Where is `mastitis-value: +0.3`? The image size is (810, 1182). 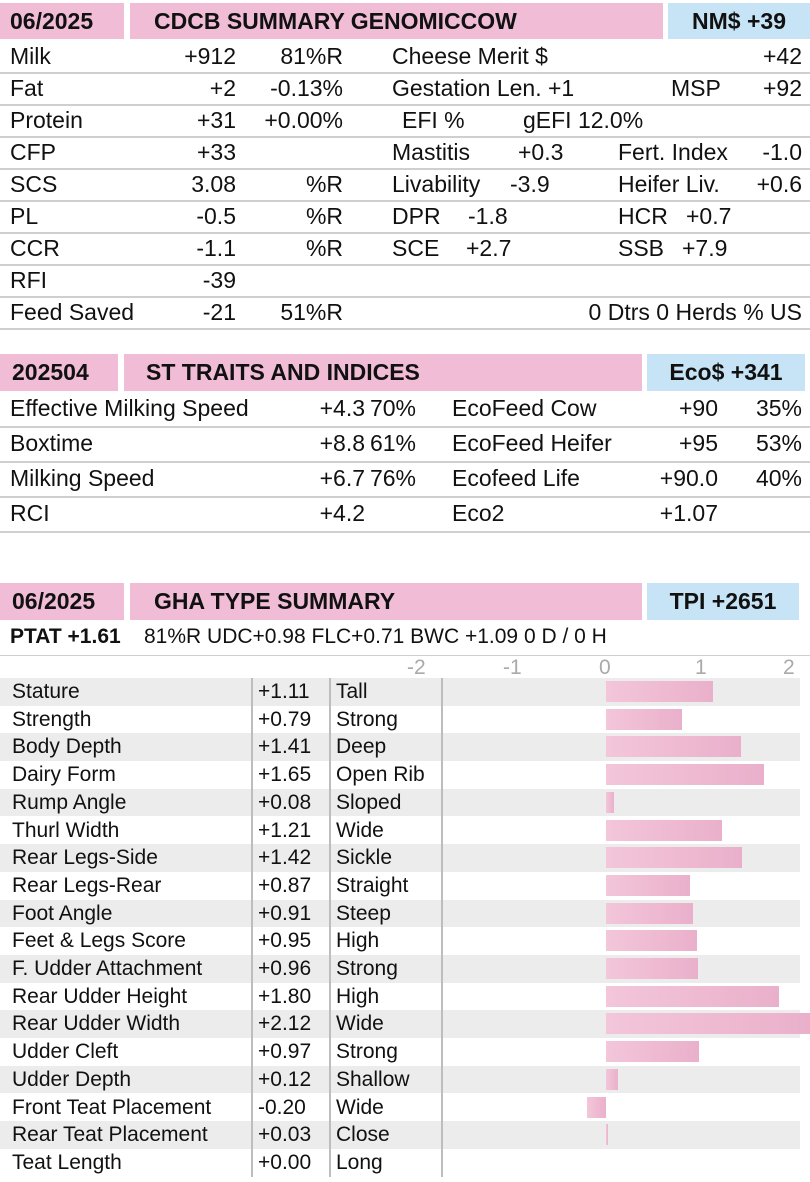 mastitis-value: +0.3 is located at coordinates (541, 152).